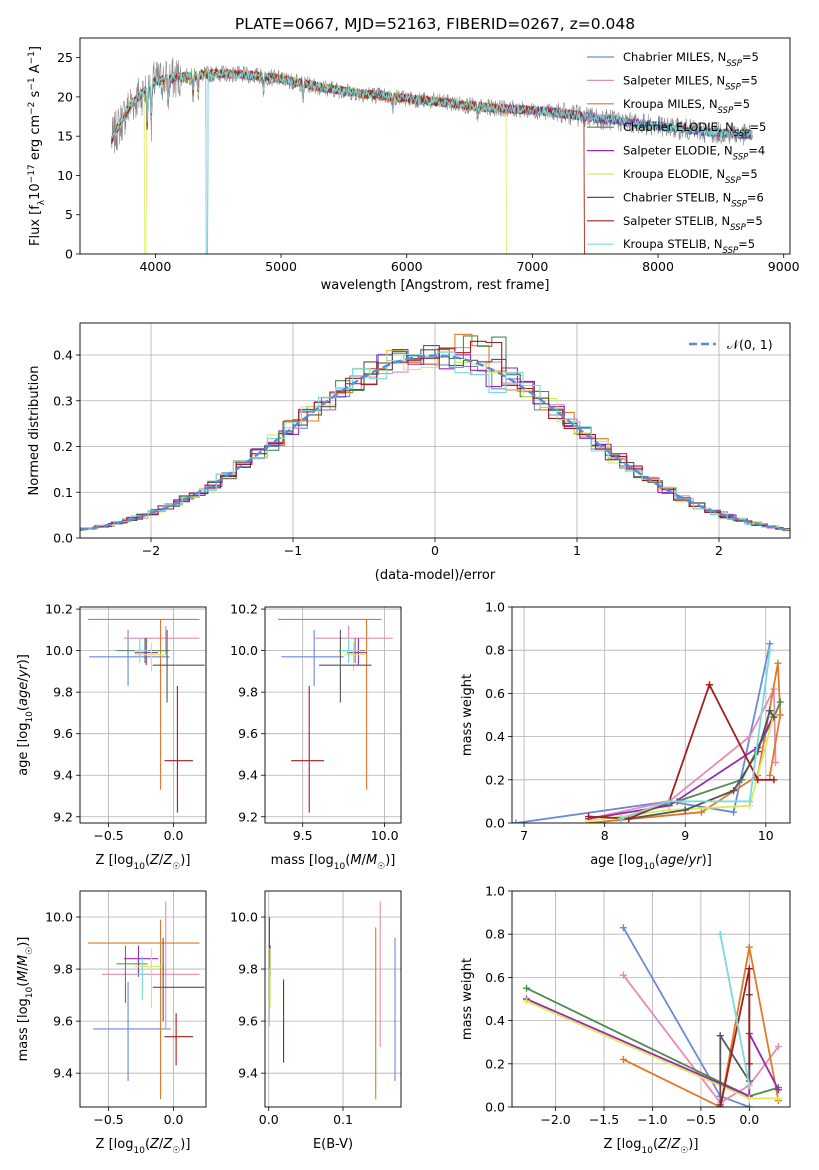 This screenshot has height=1170, width=819. What do you see at coordinates (495, 779) in the screenshot?
I see `weight-vs-age-ytick-label: 0.2` at bounding box center [495, 779].